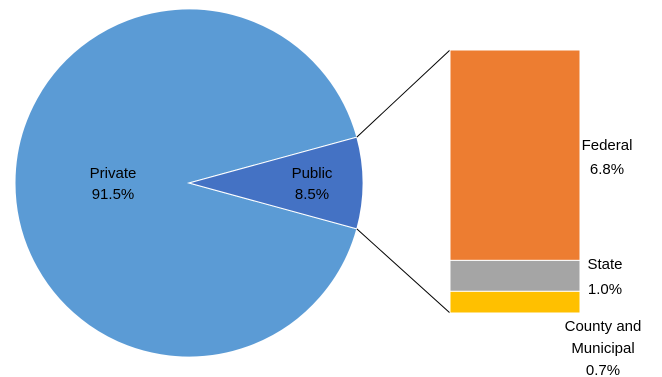 This screenshot has width=662, height=377. What do you see at coordinates (403, 271) in the screenshot?
I see `connector-line-bottom` at bounding box center [403, 271].